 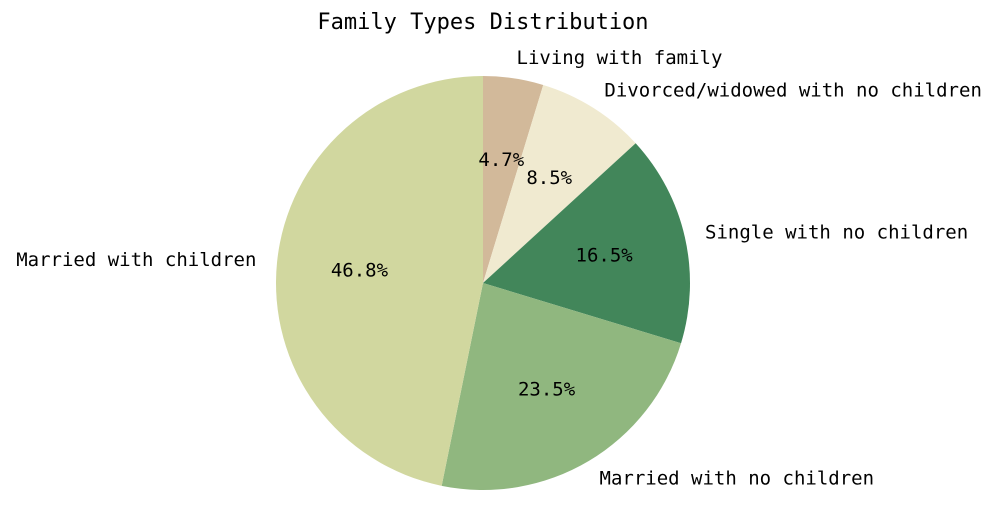 I want to click on slice-percent-divorced-widowed-with-no-children: 8.5%, so click(x=549, y=178).